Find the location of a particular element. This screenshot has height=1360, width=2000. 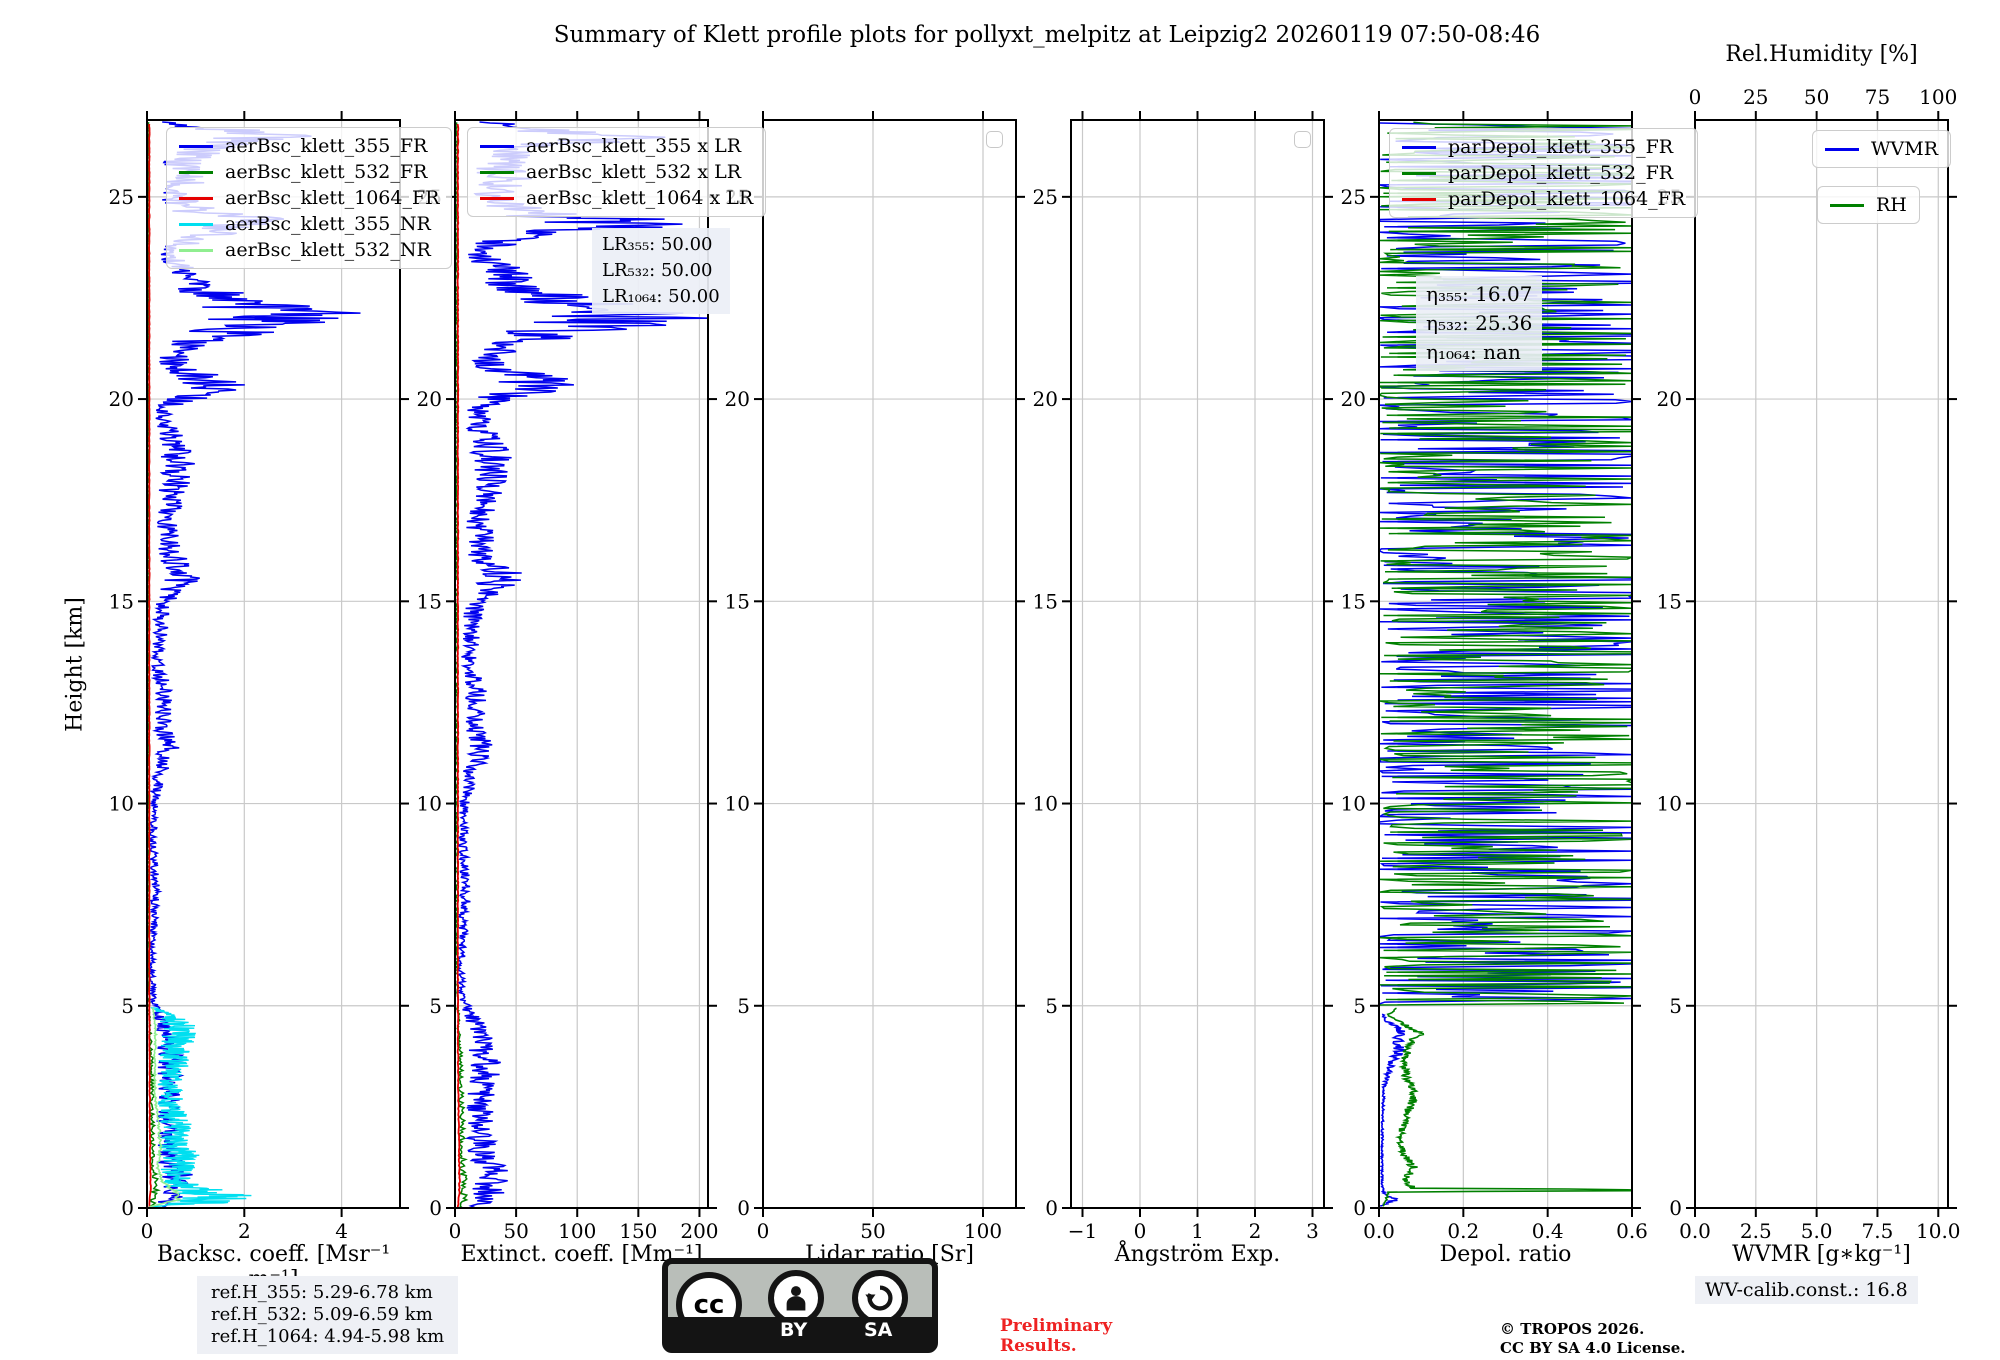

legend-entry: RH is located at coordinates (1868, 205).